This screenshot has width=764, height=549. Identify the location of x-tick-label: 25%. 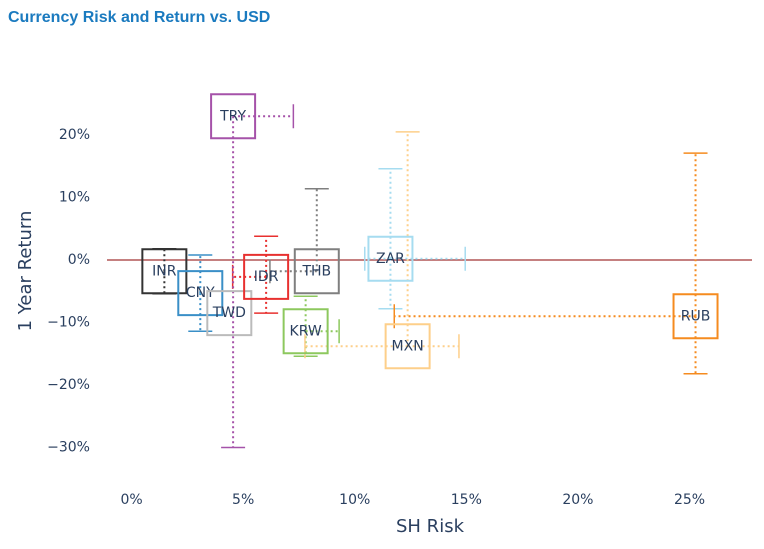
(689, 500).